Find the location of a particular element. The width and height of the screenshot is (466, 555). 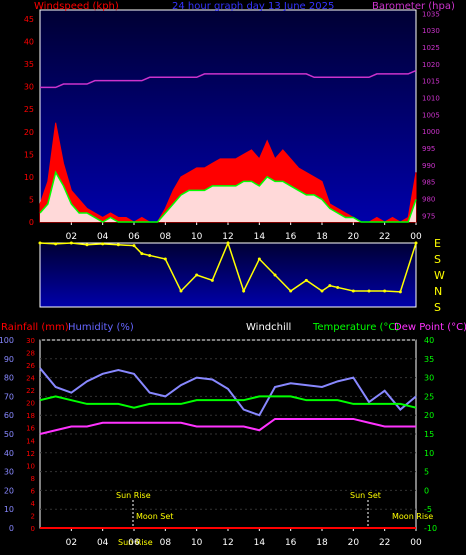

barometer-line is located at coordinates (228, 79).